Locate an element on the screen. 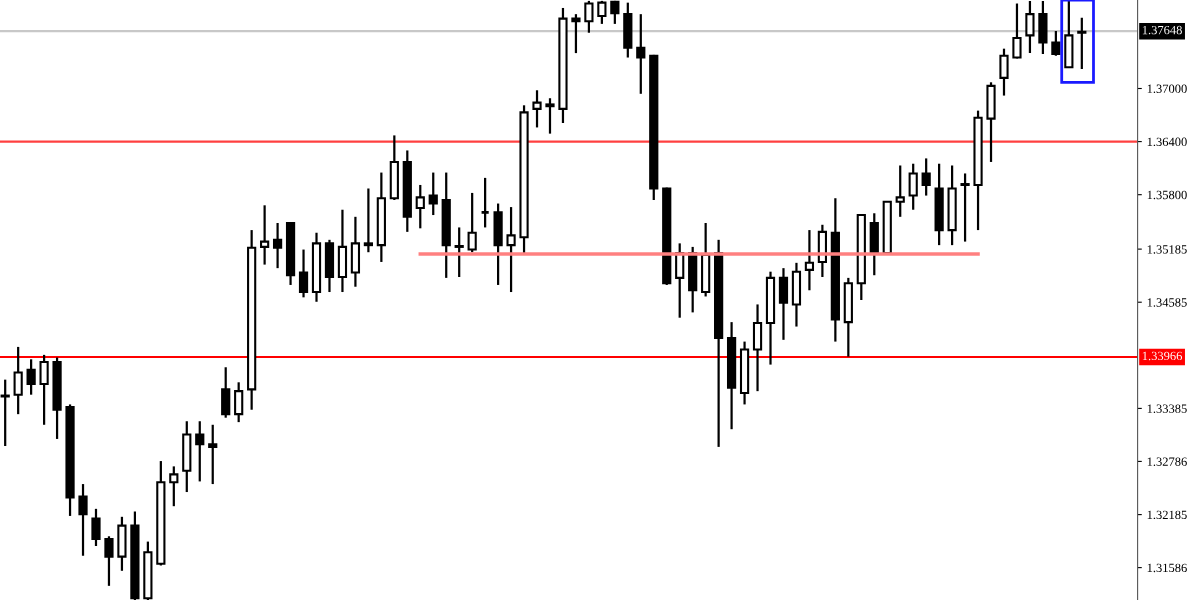  y-tick-label: 1.33385 is located at coordinates (1167, 408).